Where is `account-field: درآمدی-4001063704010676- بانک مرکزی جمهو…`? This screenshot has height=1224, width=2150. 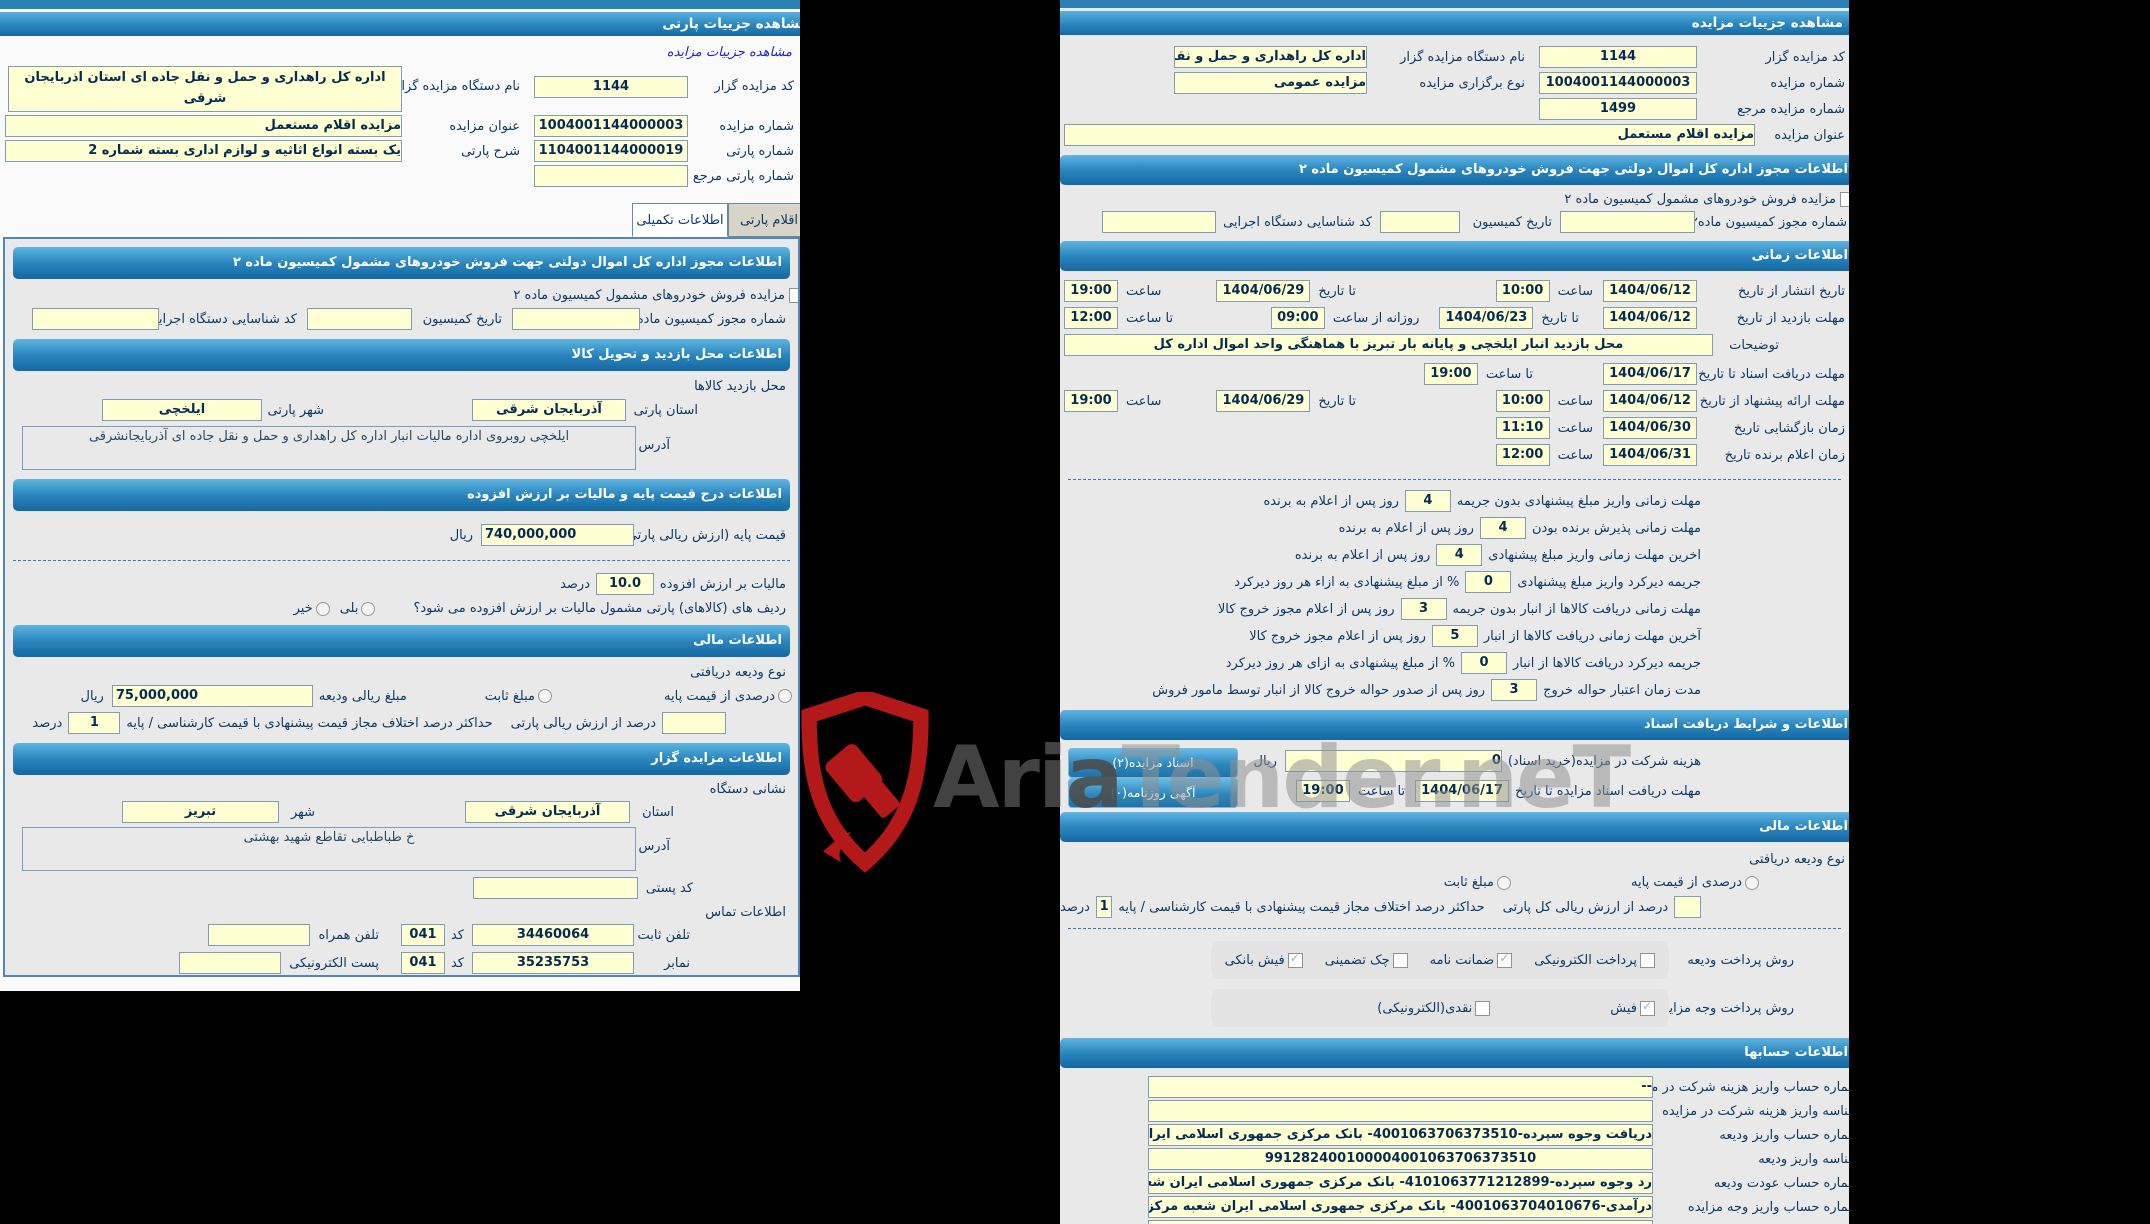 account-field: درآمدی-4001063704010676- بانک مرکزی جمهو… is located at coordinates (1400, 1207).